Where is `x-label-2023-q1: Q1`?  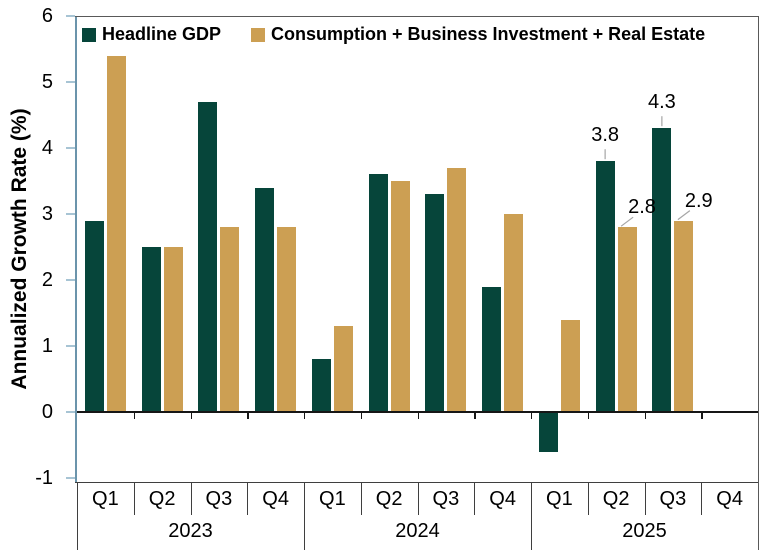
x-label-2023-q1: Q1 is located at coordinates (105, 499).